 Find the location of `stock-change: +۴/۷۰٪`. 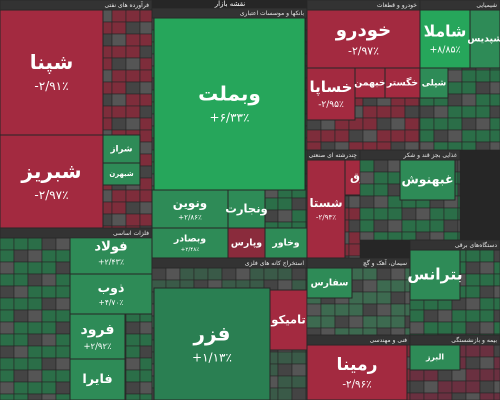

stock-change: +۴/۷۰٪ is located at coordinates (111, 302).